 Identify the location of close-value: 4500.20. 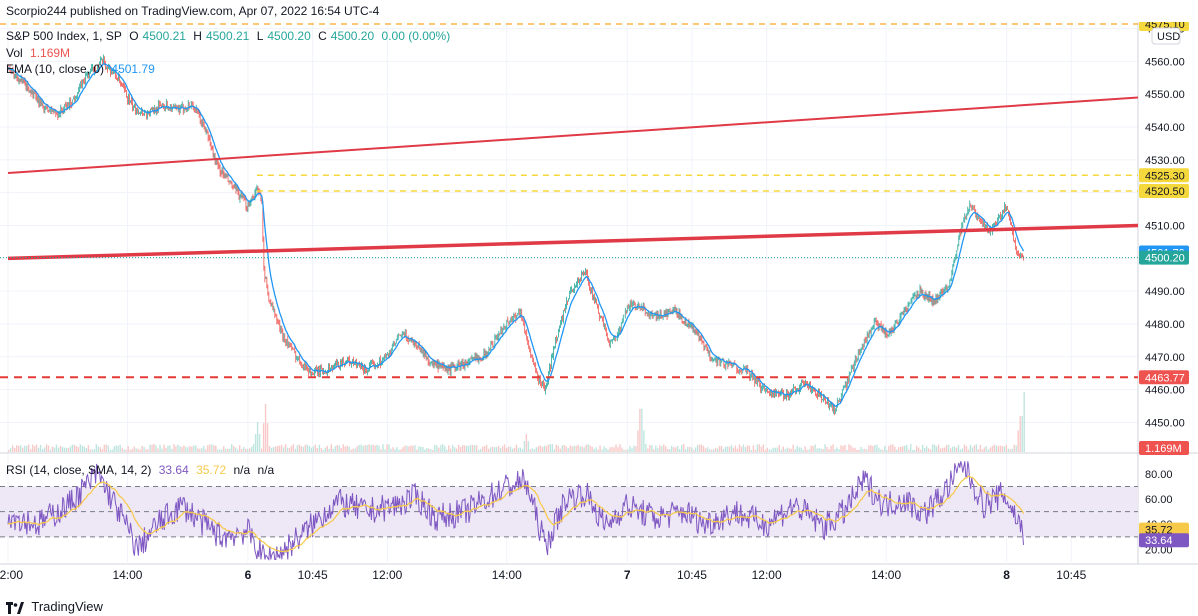
(352, 36).